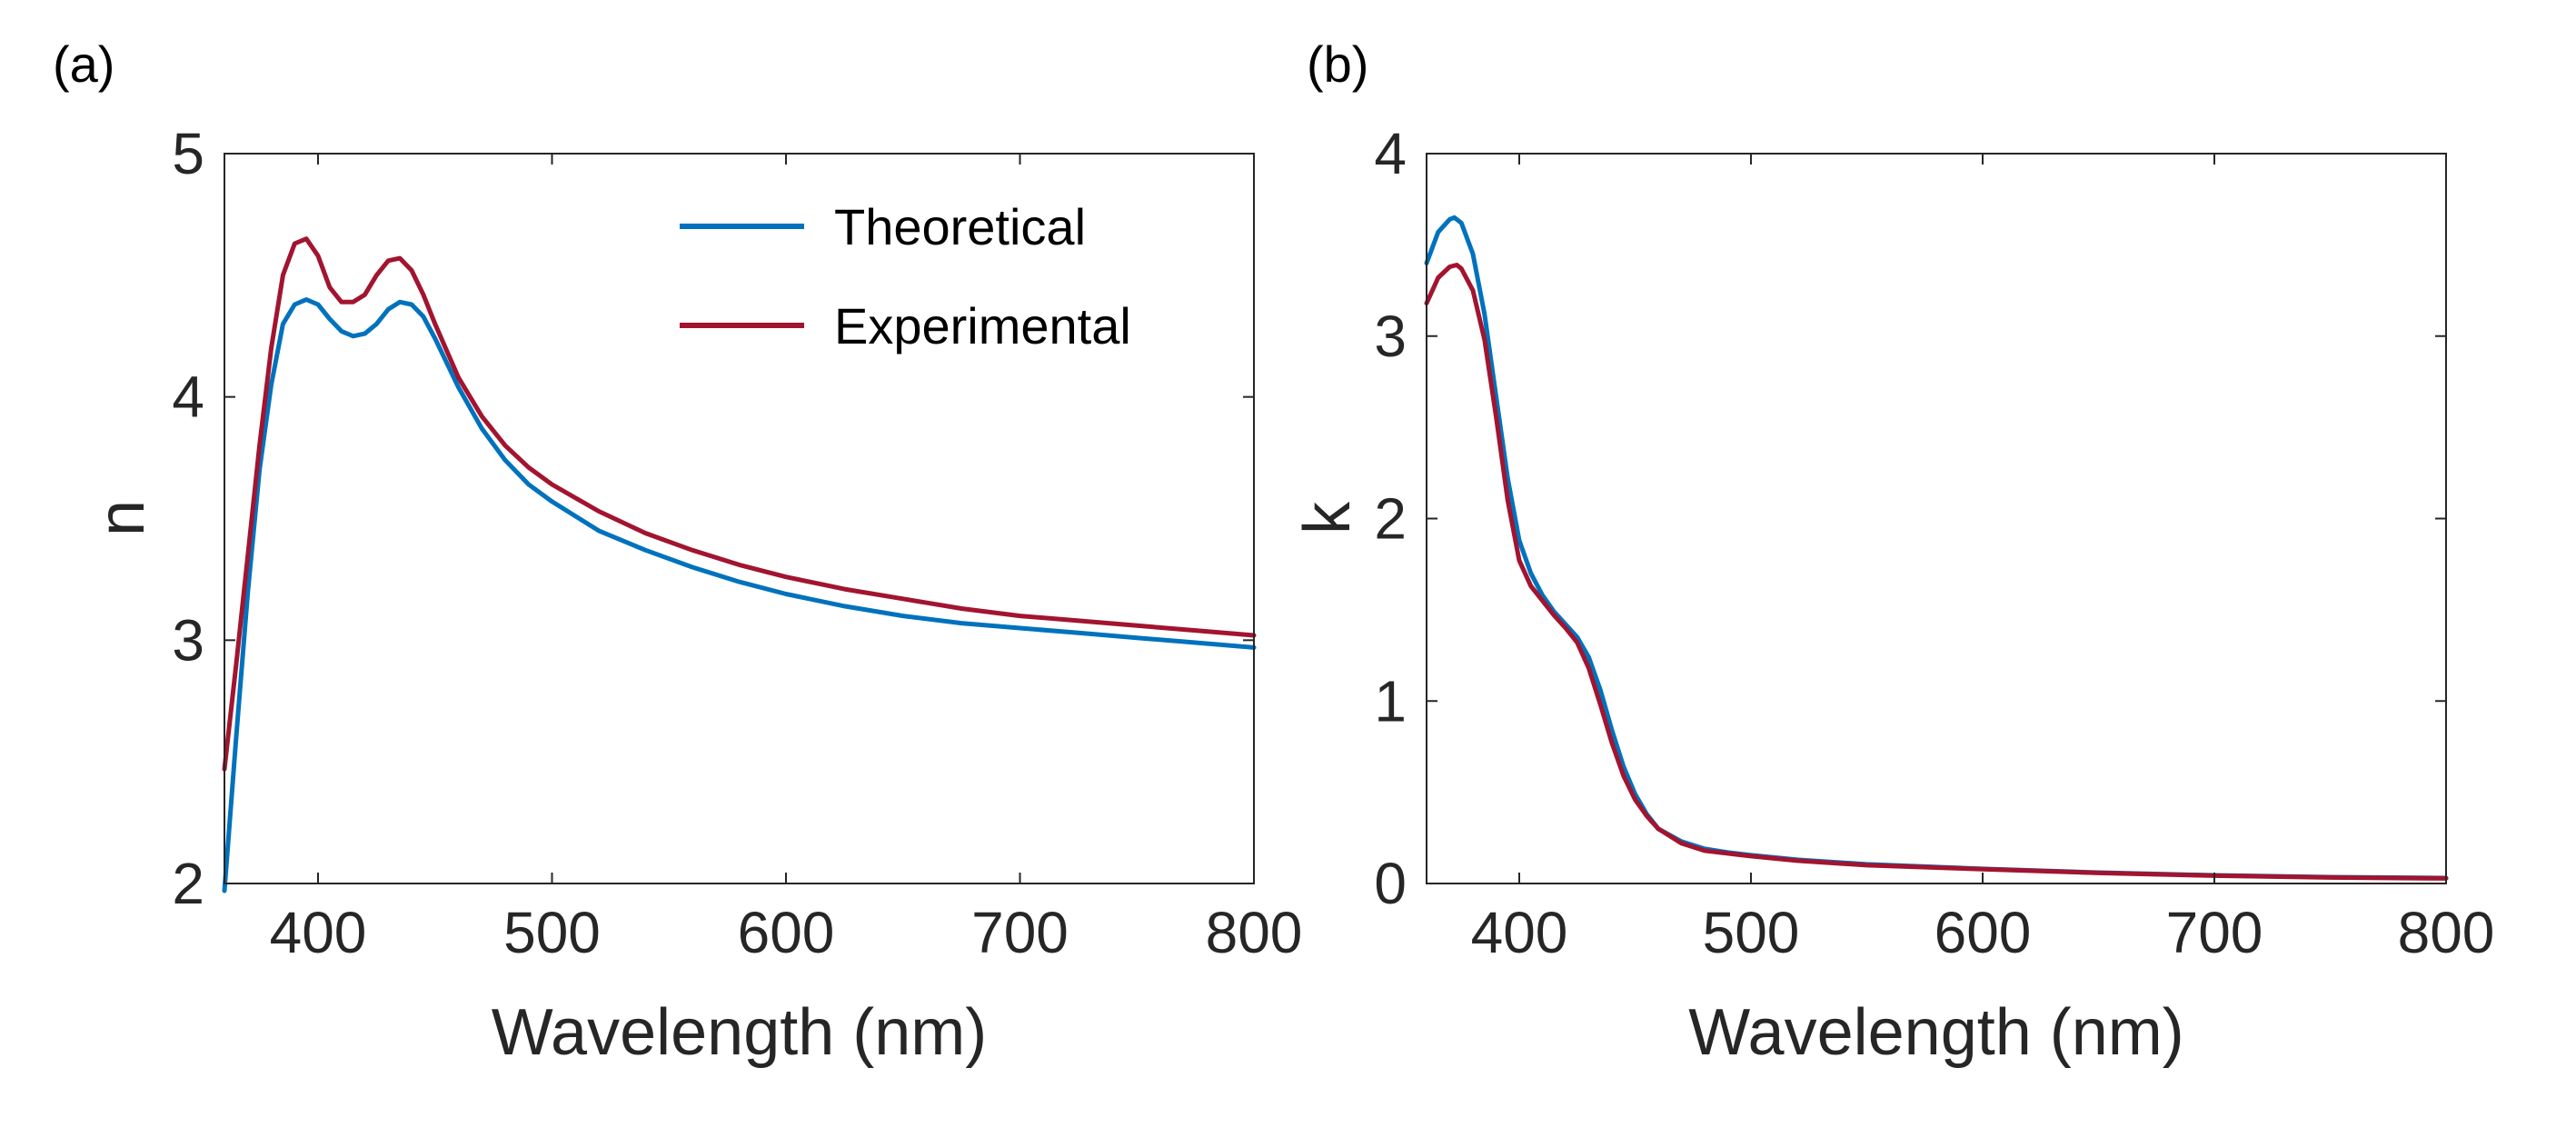  What do you see at coordinates (188, 883) in the screenshot?
I see `panel-a-y-tick-label-2: 2` at bounding box center [188, 883].